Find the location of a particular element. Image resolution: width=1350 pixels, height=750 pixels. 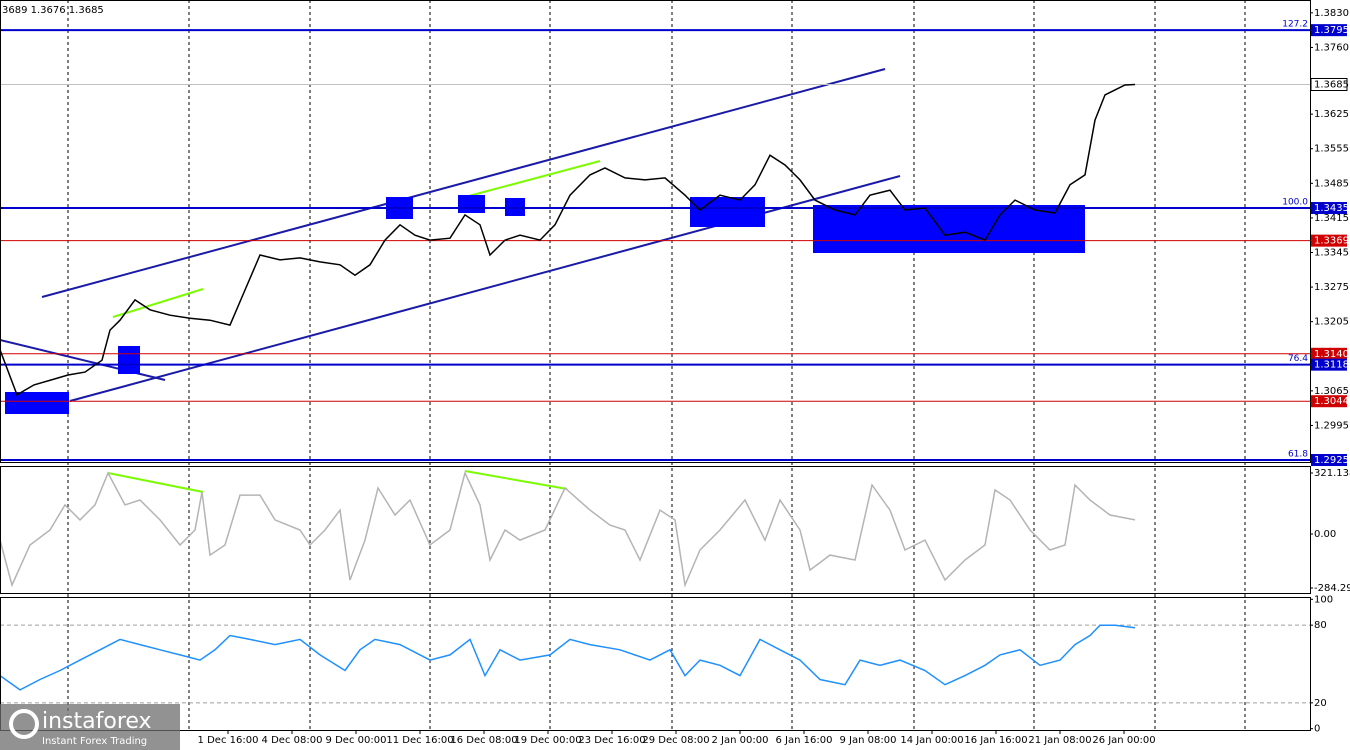

level-label: 1.3140 is located at coordinates (1331, 354).